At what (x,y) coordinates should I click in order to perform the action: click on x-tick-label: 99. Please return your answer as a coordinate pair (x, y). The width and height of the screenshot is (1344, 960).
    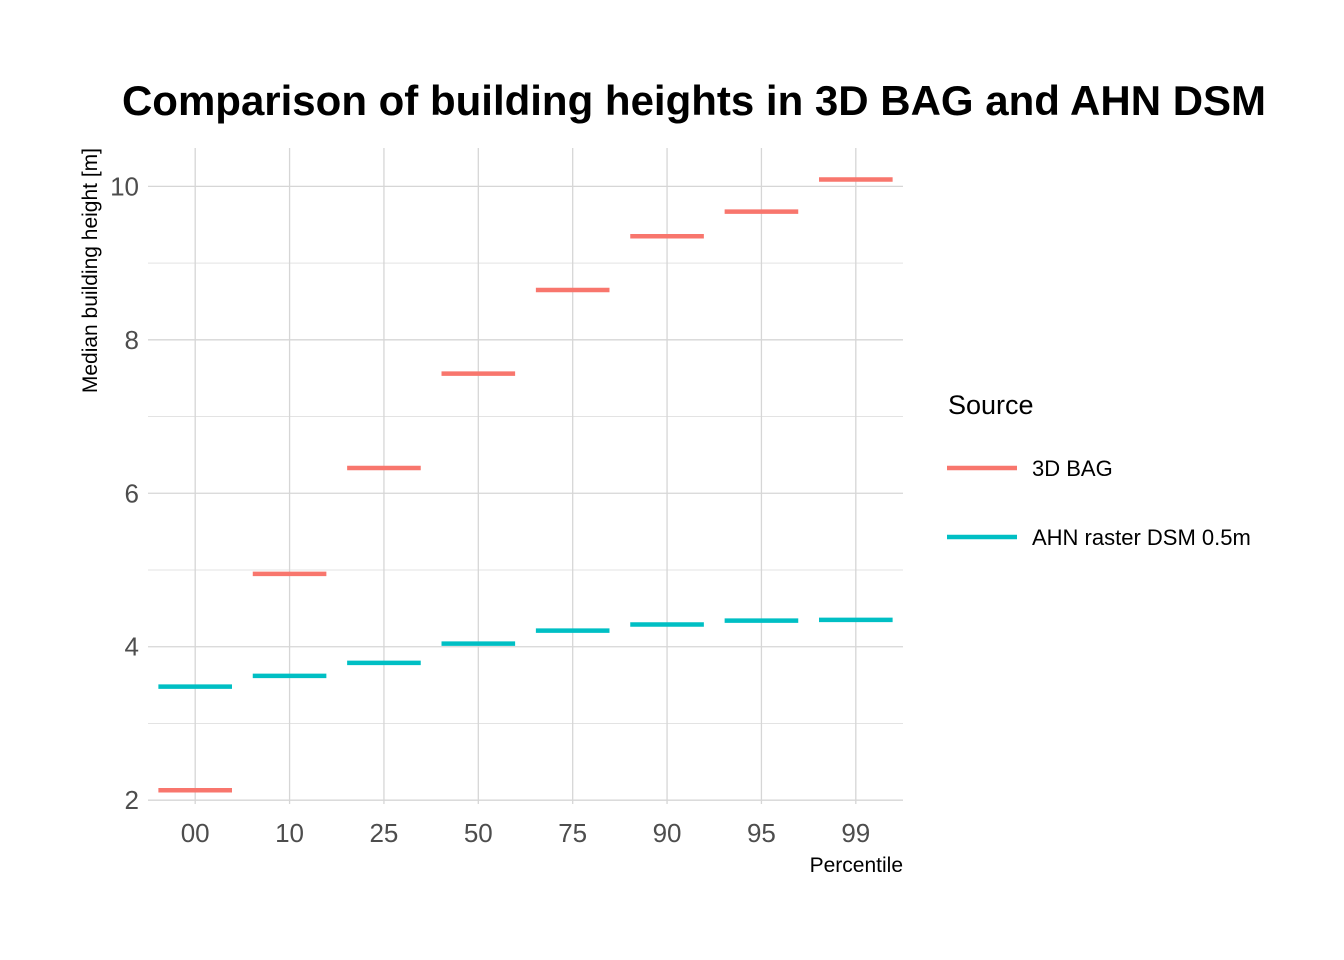
    Looking at the image, I should click on (855, 833).